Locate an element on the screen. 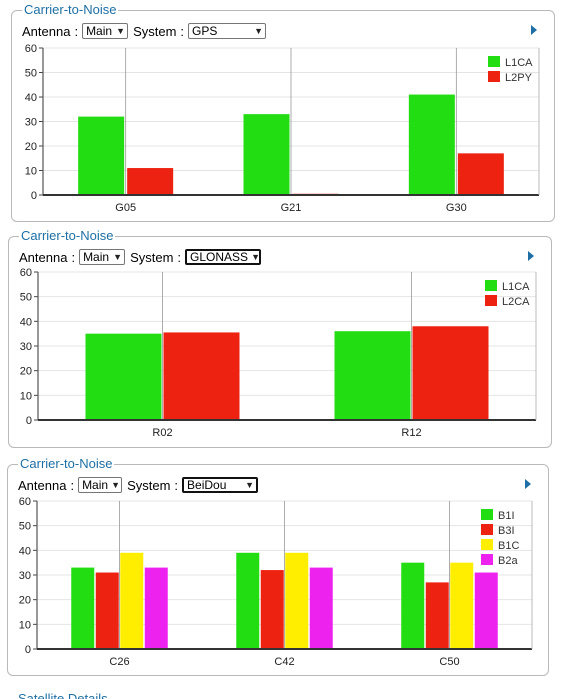 The width and height of the screenshot is (574, 699). legend-swatch-l2ca is located at coordinates (491, 300).